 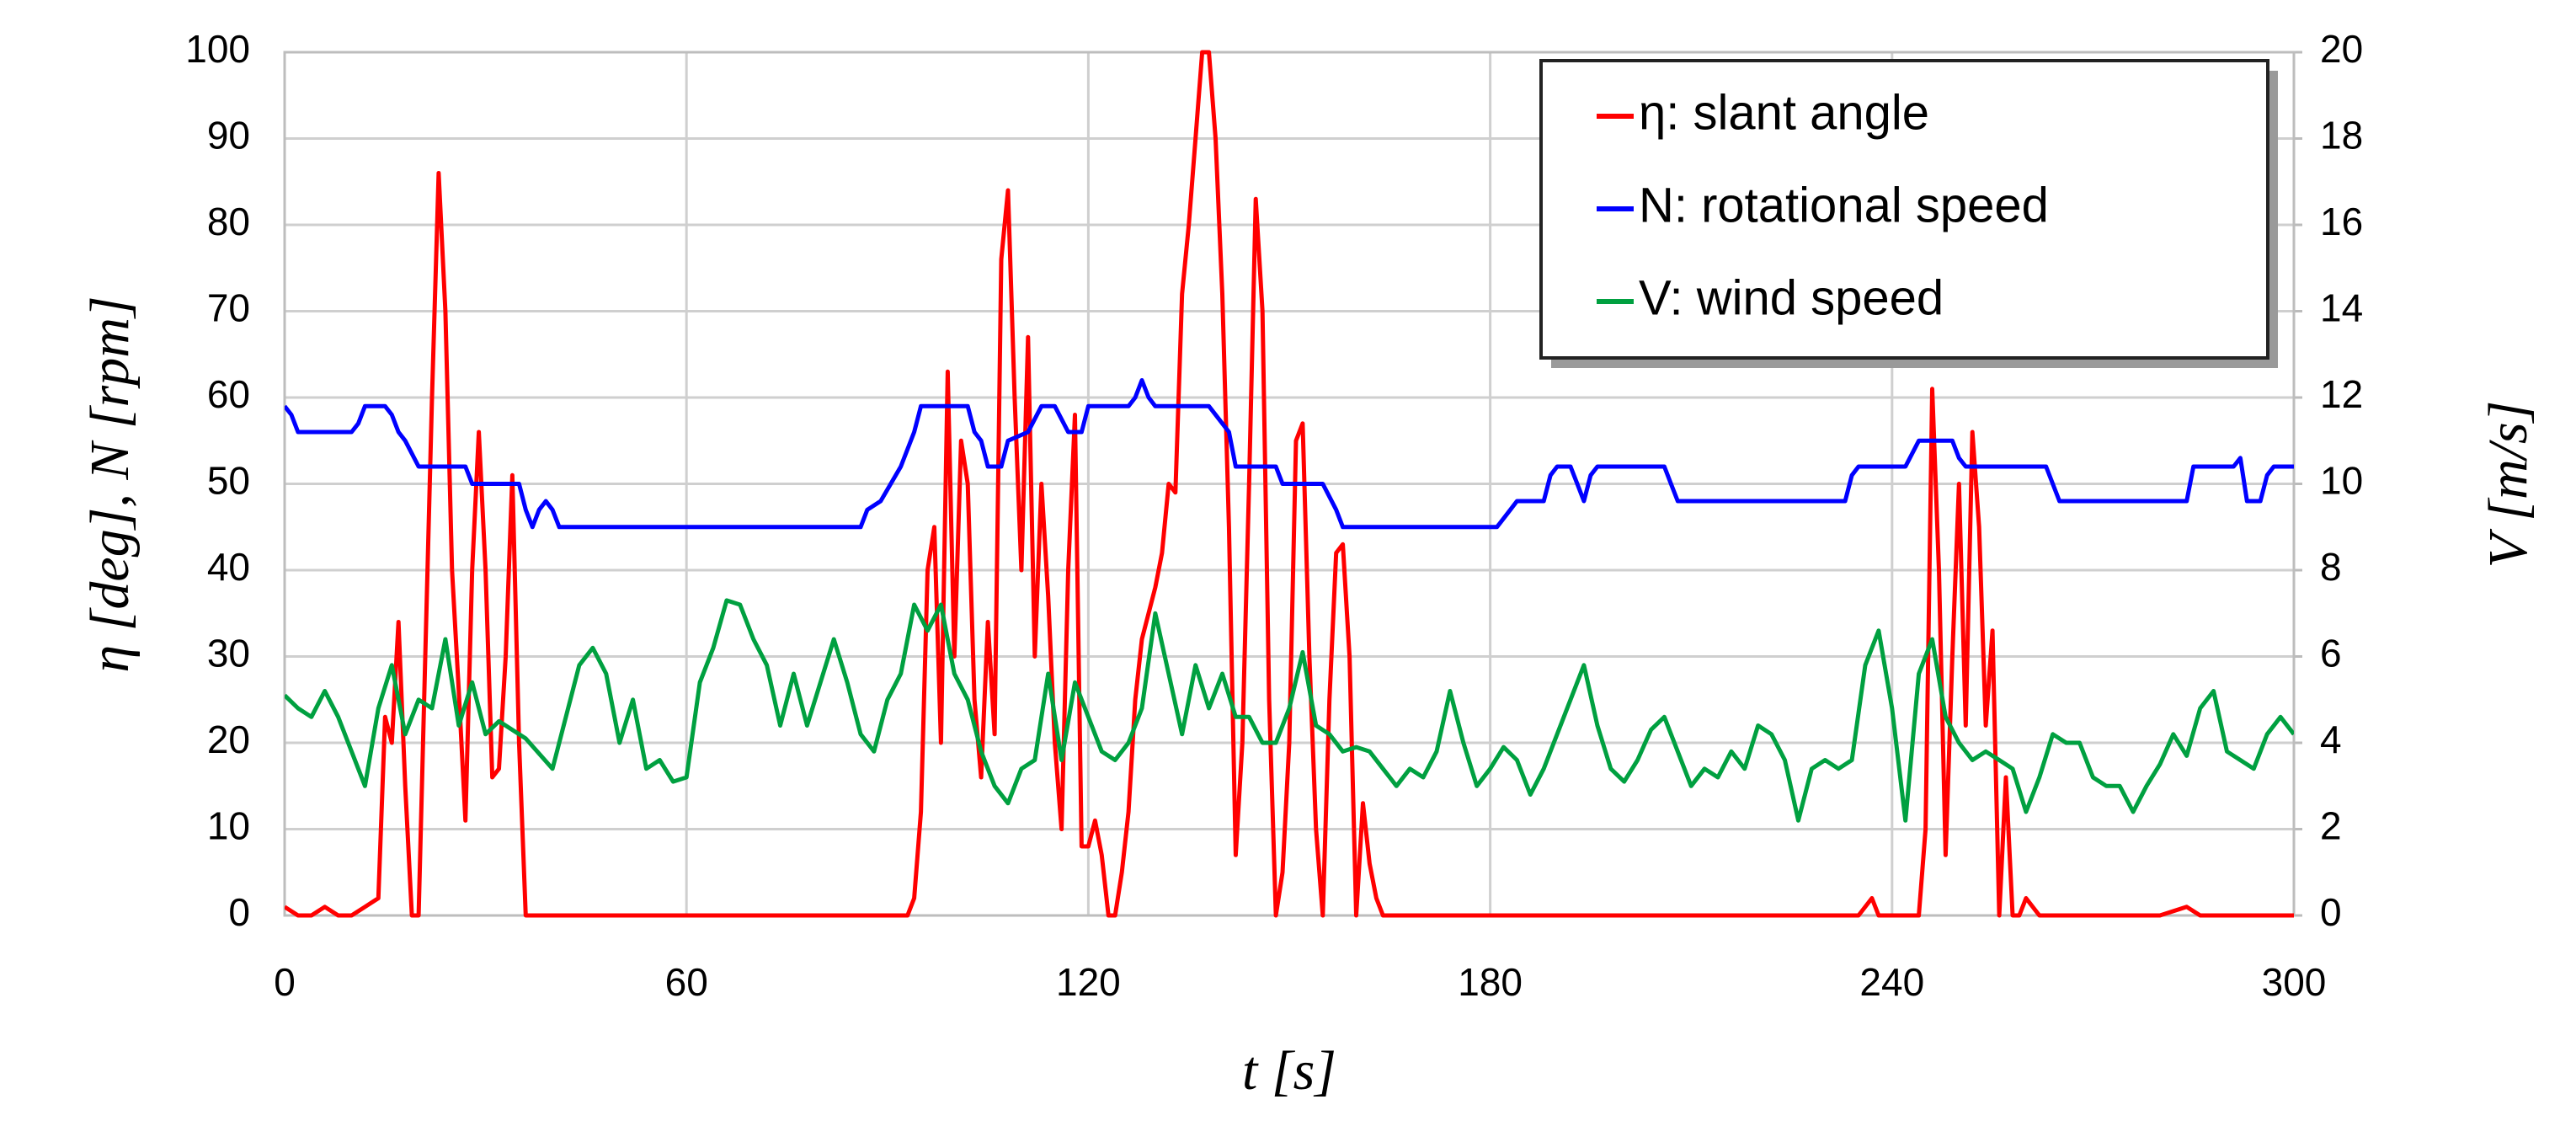 I want to click on y2-tick-label: 4, so click(x=2331, y=739).